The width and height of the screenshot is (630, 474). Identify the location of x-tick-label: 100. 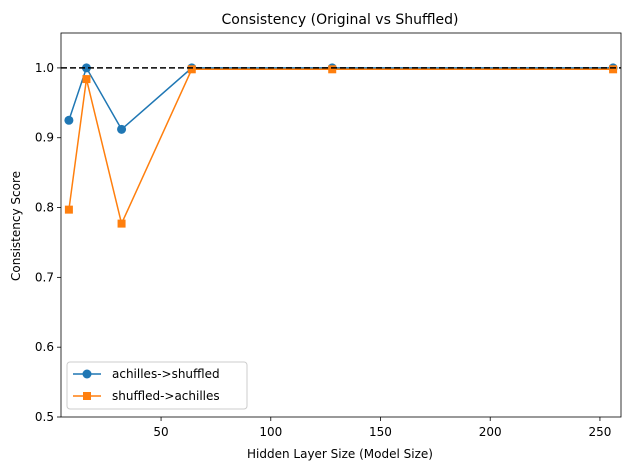
(270, 432).